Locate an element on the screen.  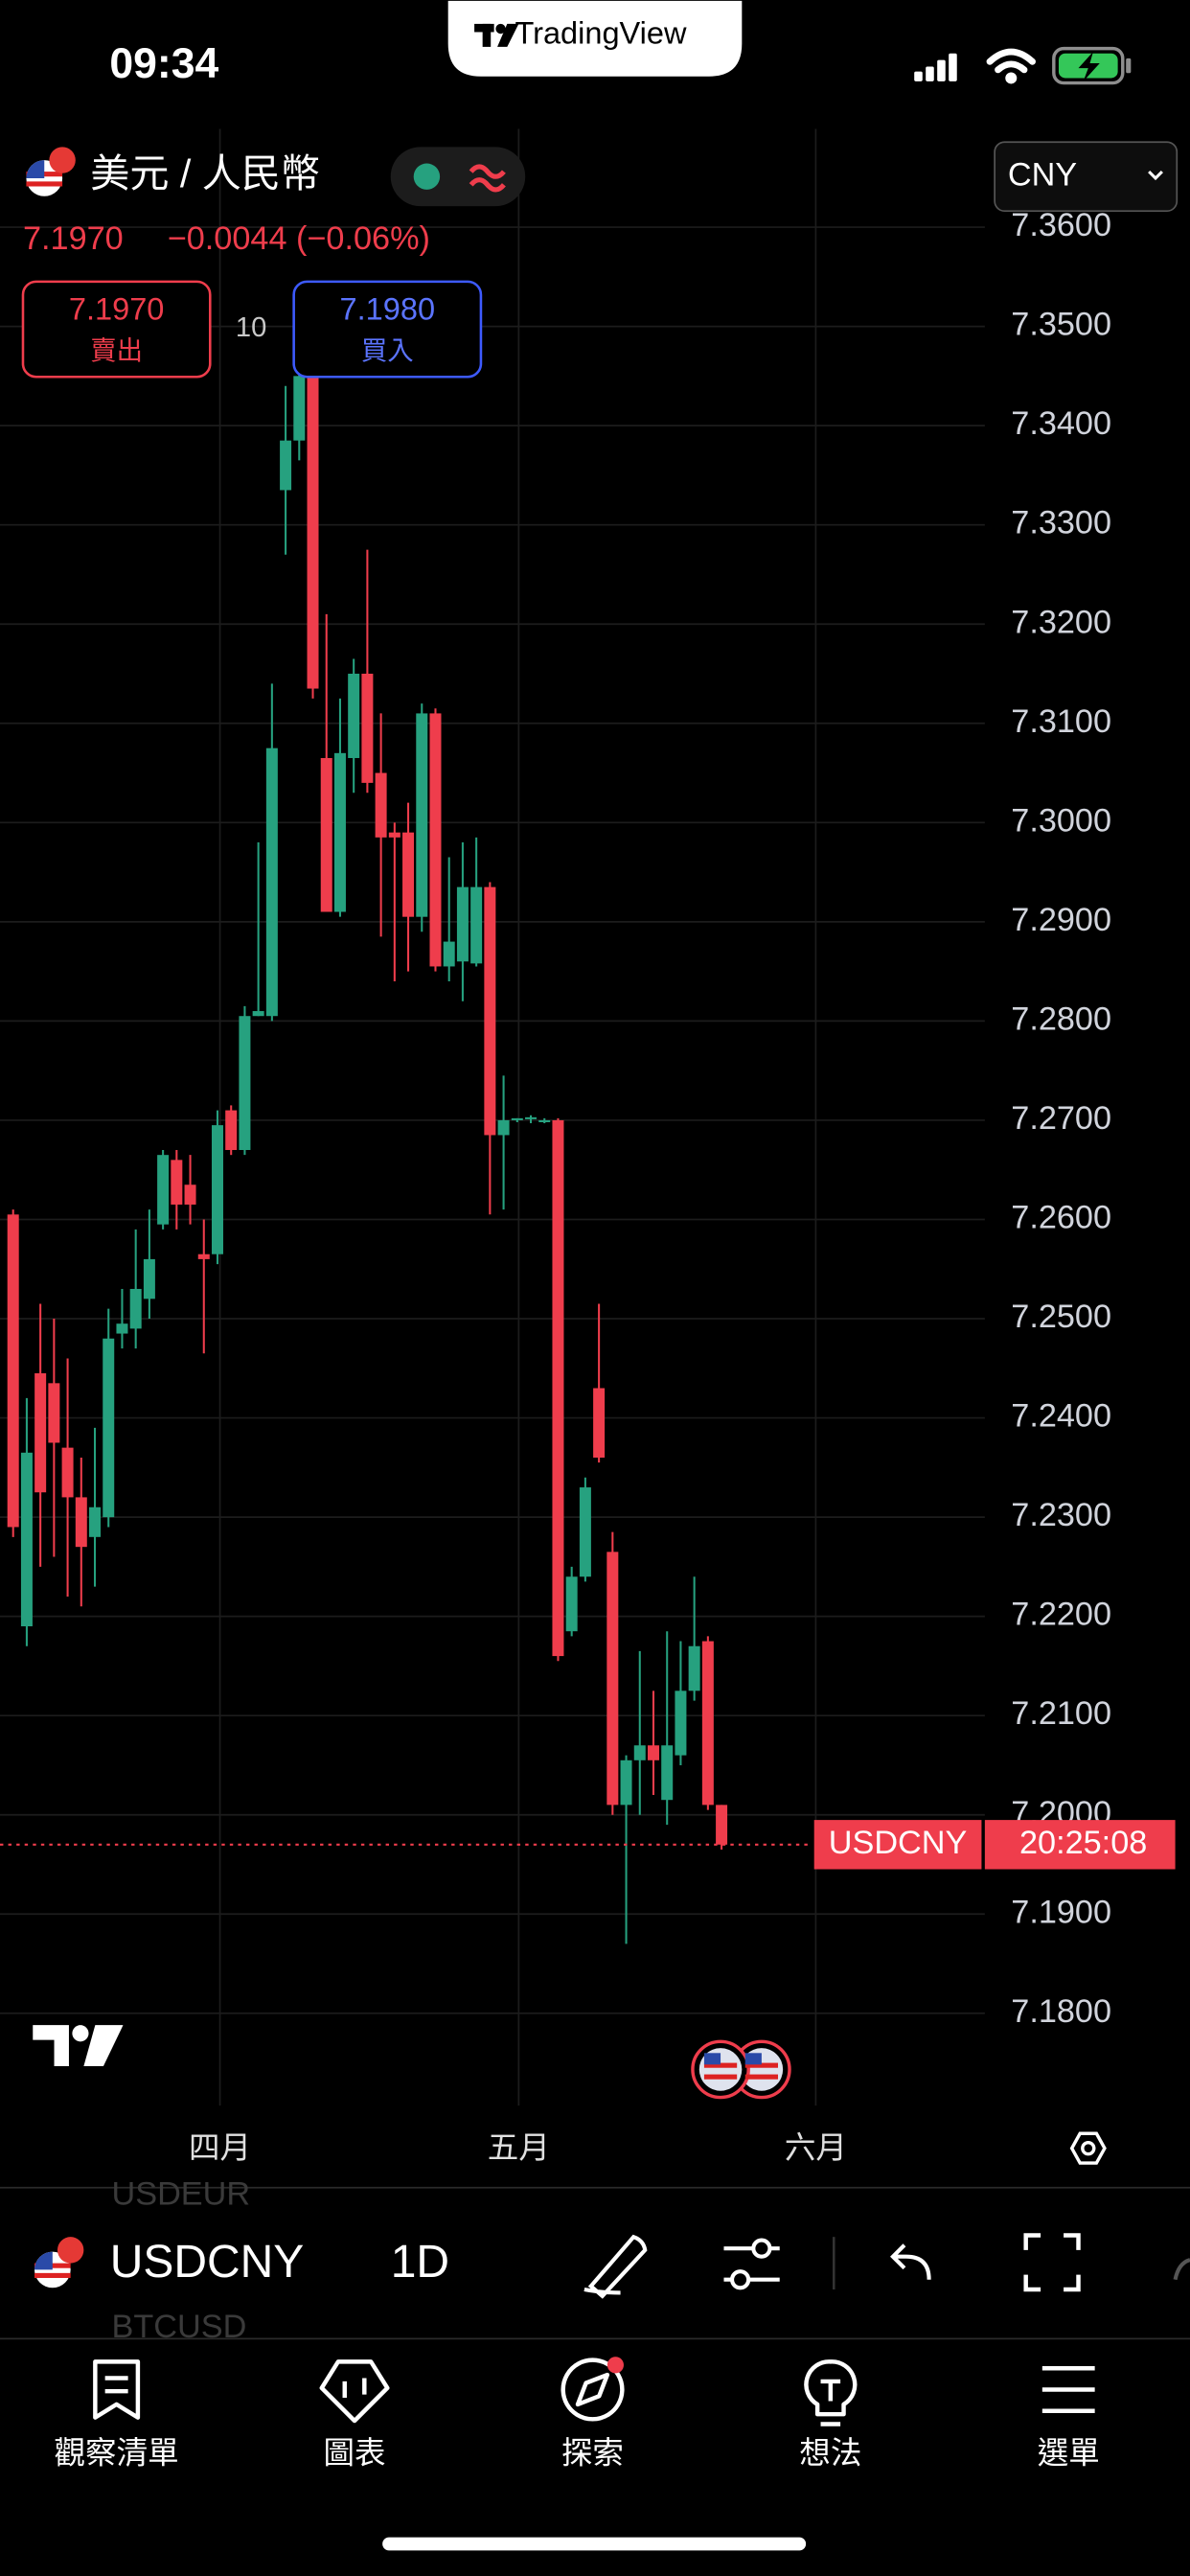
fullscreen-icon is located at coordinates (1052, 2262).